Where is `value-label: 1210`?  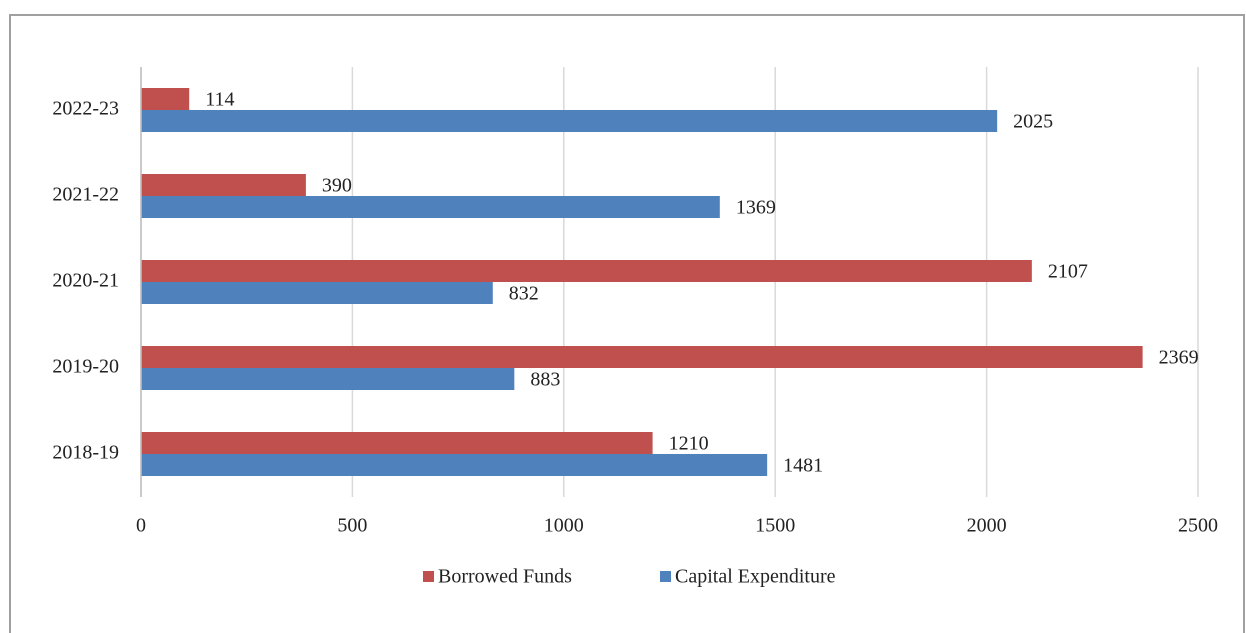
value-label: 1210 is located at coordinates (689, 444).